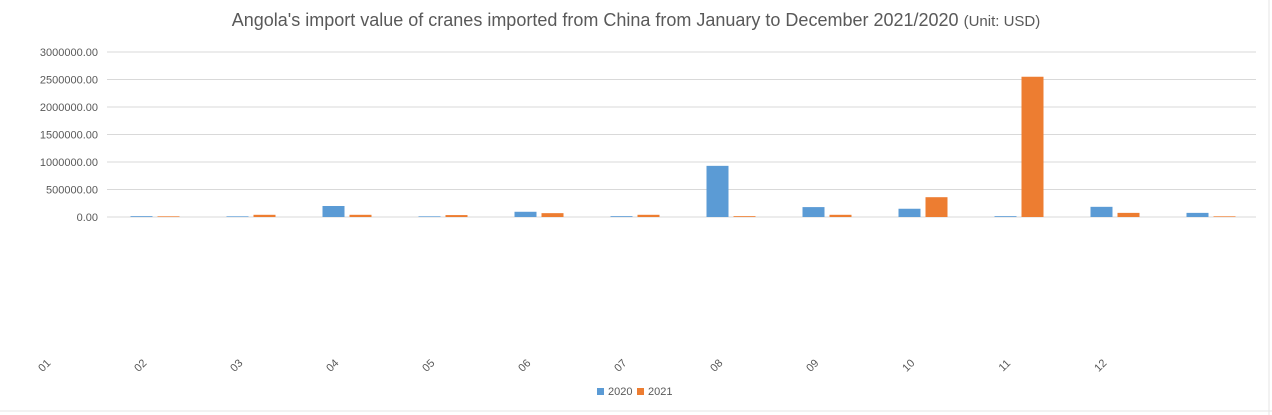  Describe the element at coordinates (72, 191) in the screenshot. I see `y-tick-label: 500000.00` at that location.